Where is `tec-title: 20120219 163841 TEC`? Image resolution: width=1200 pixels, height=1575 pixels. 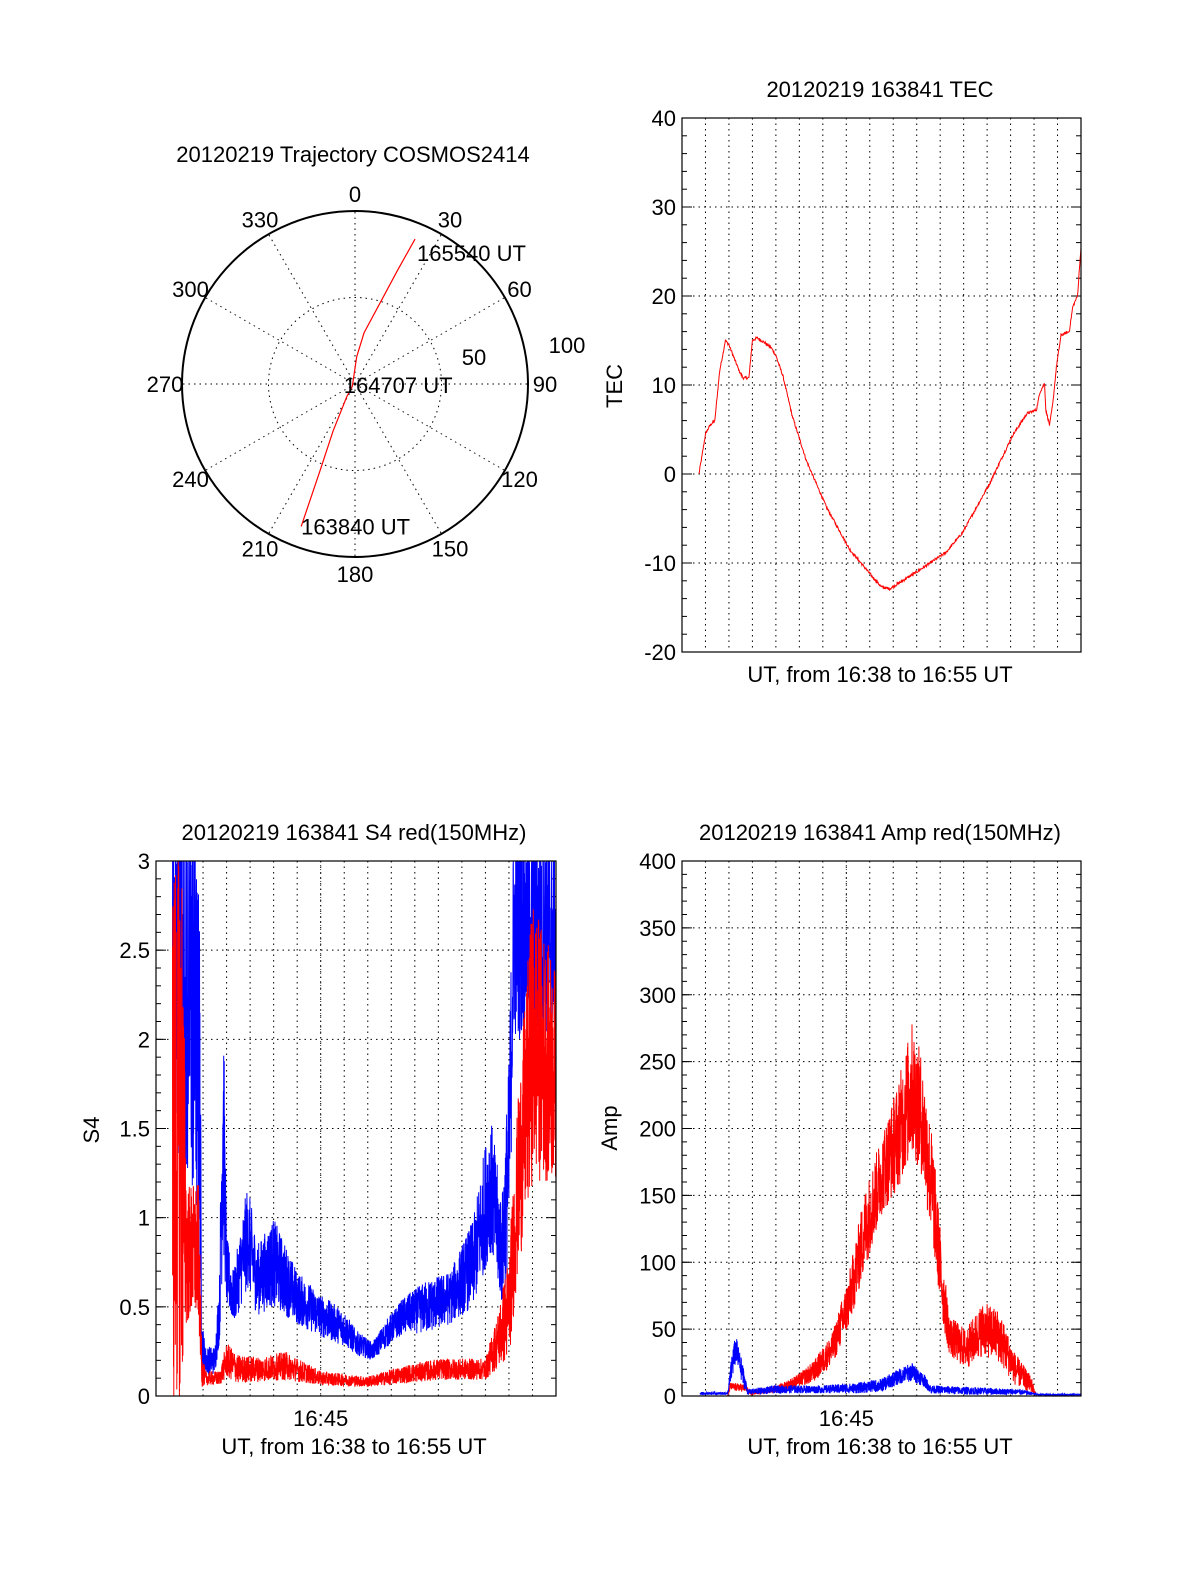 tec-title: 20120219 163841 TEC is located at coordinates (879, 89).